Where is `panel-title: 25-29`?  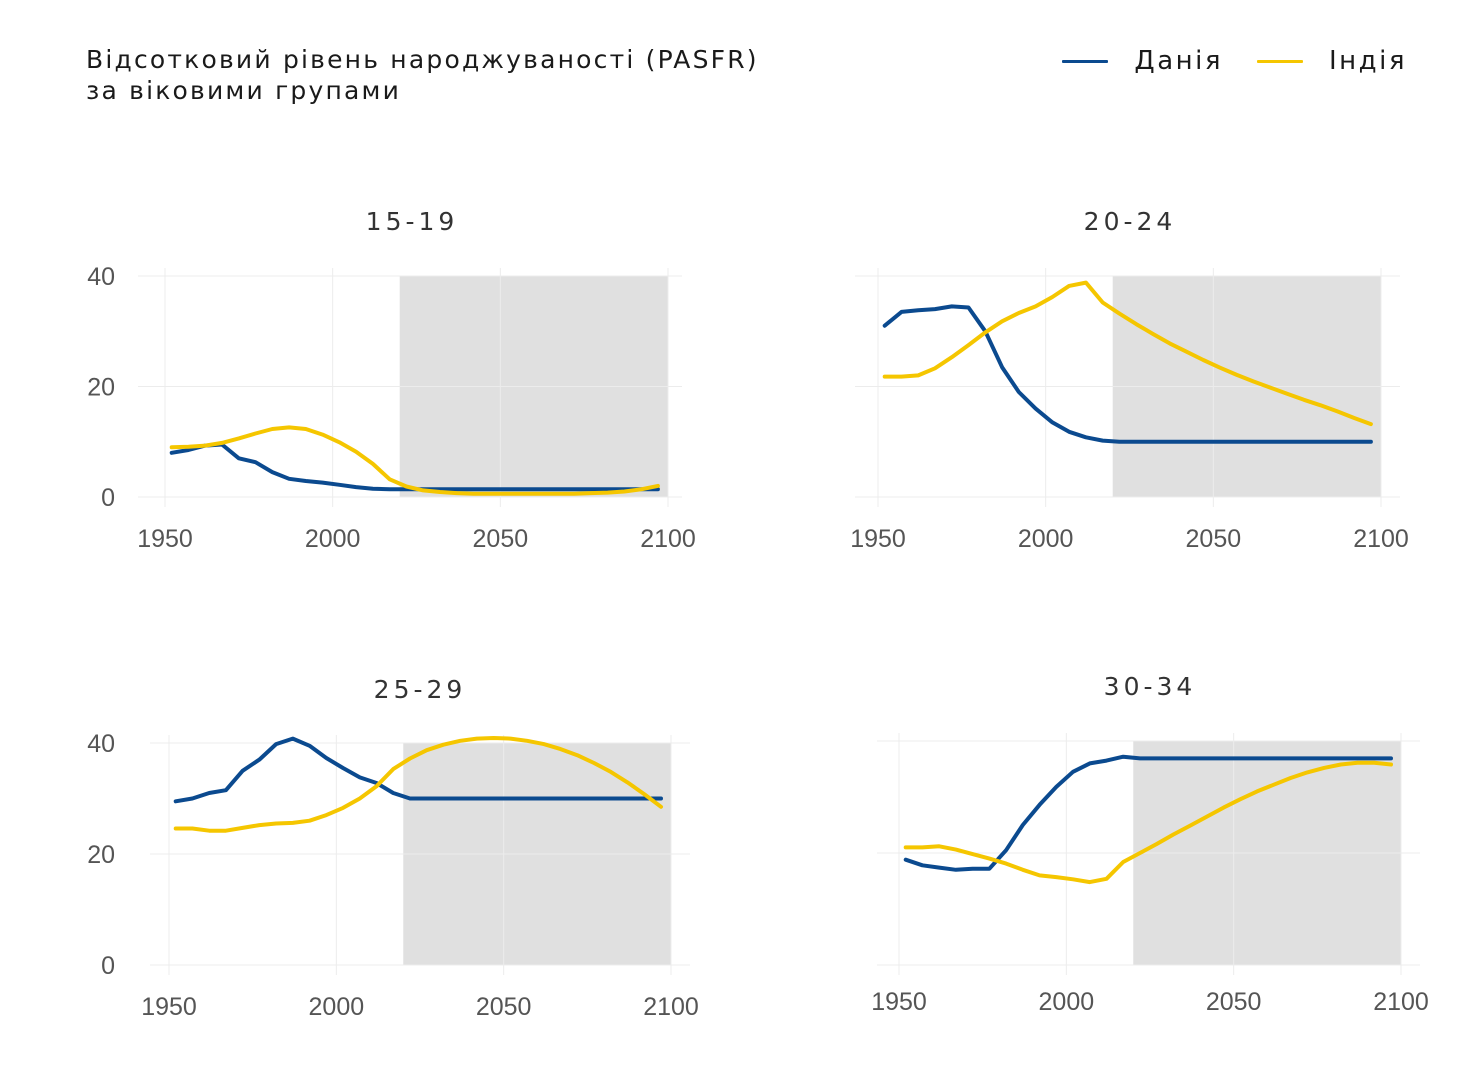
panel-title: 25-29 is located at coordinates (420, 689).